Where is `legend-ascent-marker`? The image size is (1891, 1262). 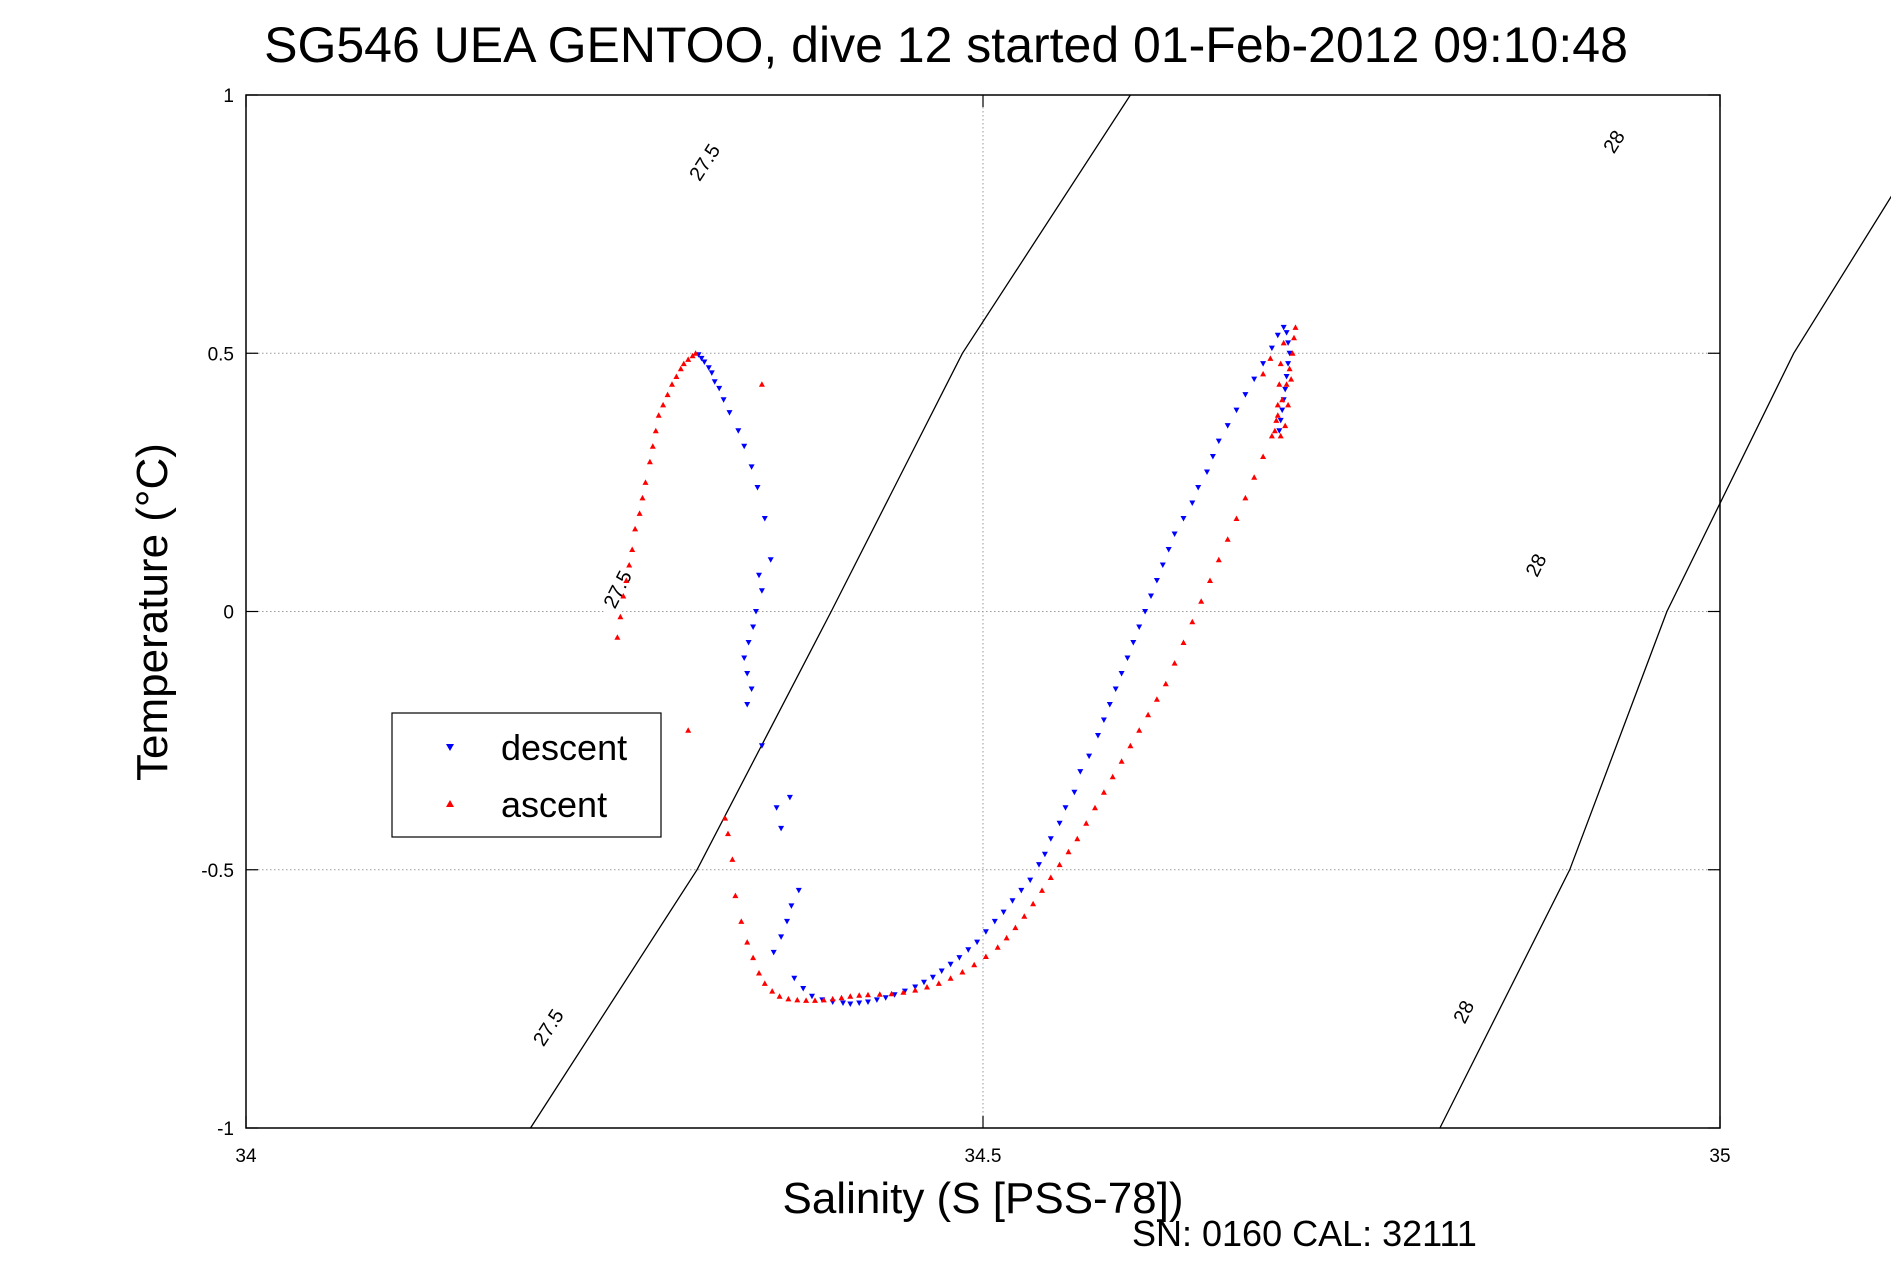
legend-ascent-marker is located at coordinates (450, 803).